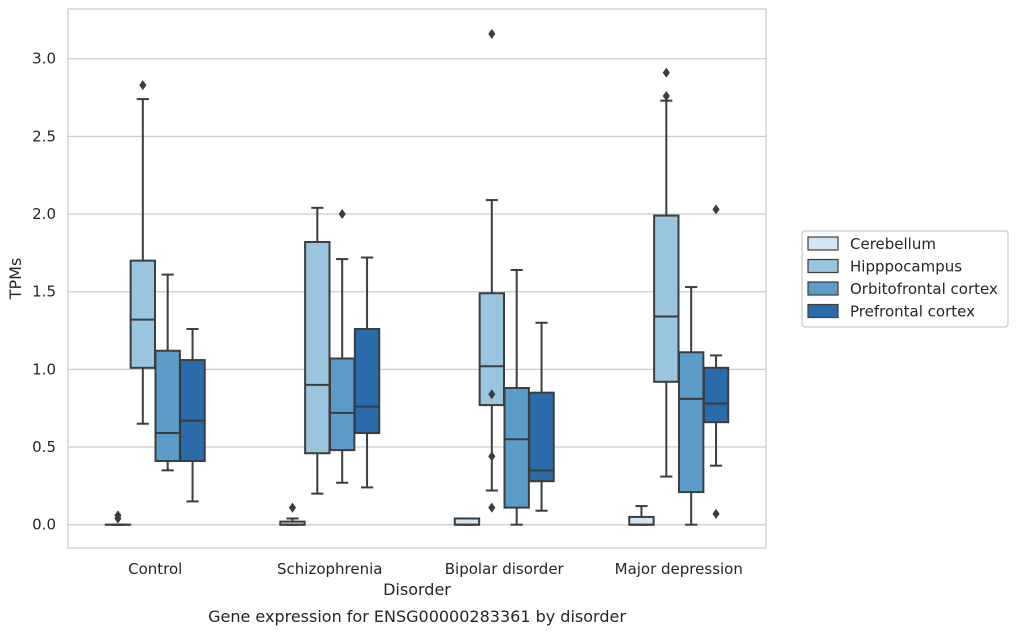 Image resolution: width=1018 pixels, height=634 pixels. I want to click on y-tick-label: 2.5, so click(44, 136).